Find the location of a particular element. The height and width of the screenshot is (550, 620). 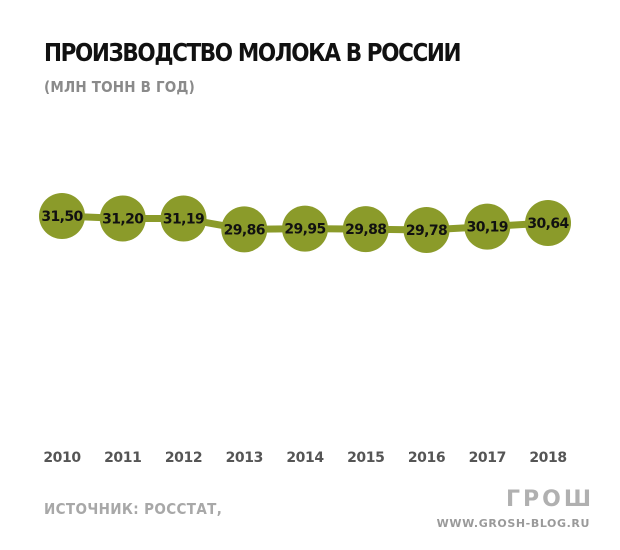

data-label: 29,86 is located at coordinates (244, 230).